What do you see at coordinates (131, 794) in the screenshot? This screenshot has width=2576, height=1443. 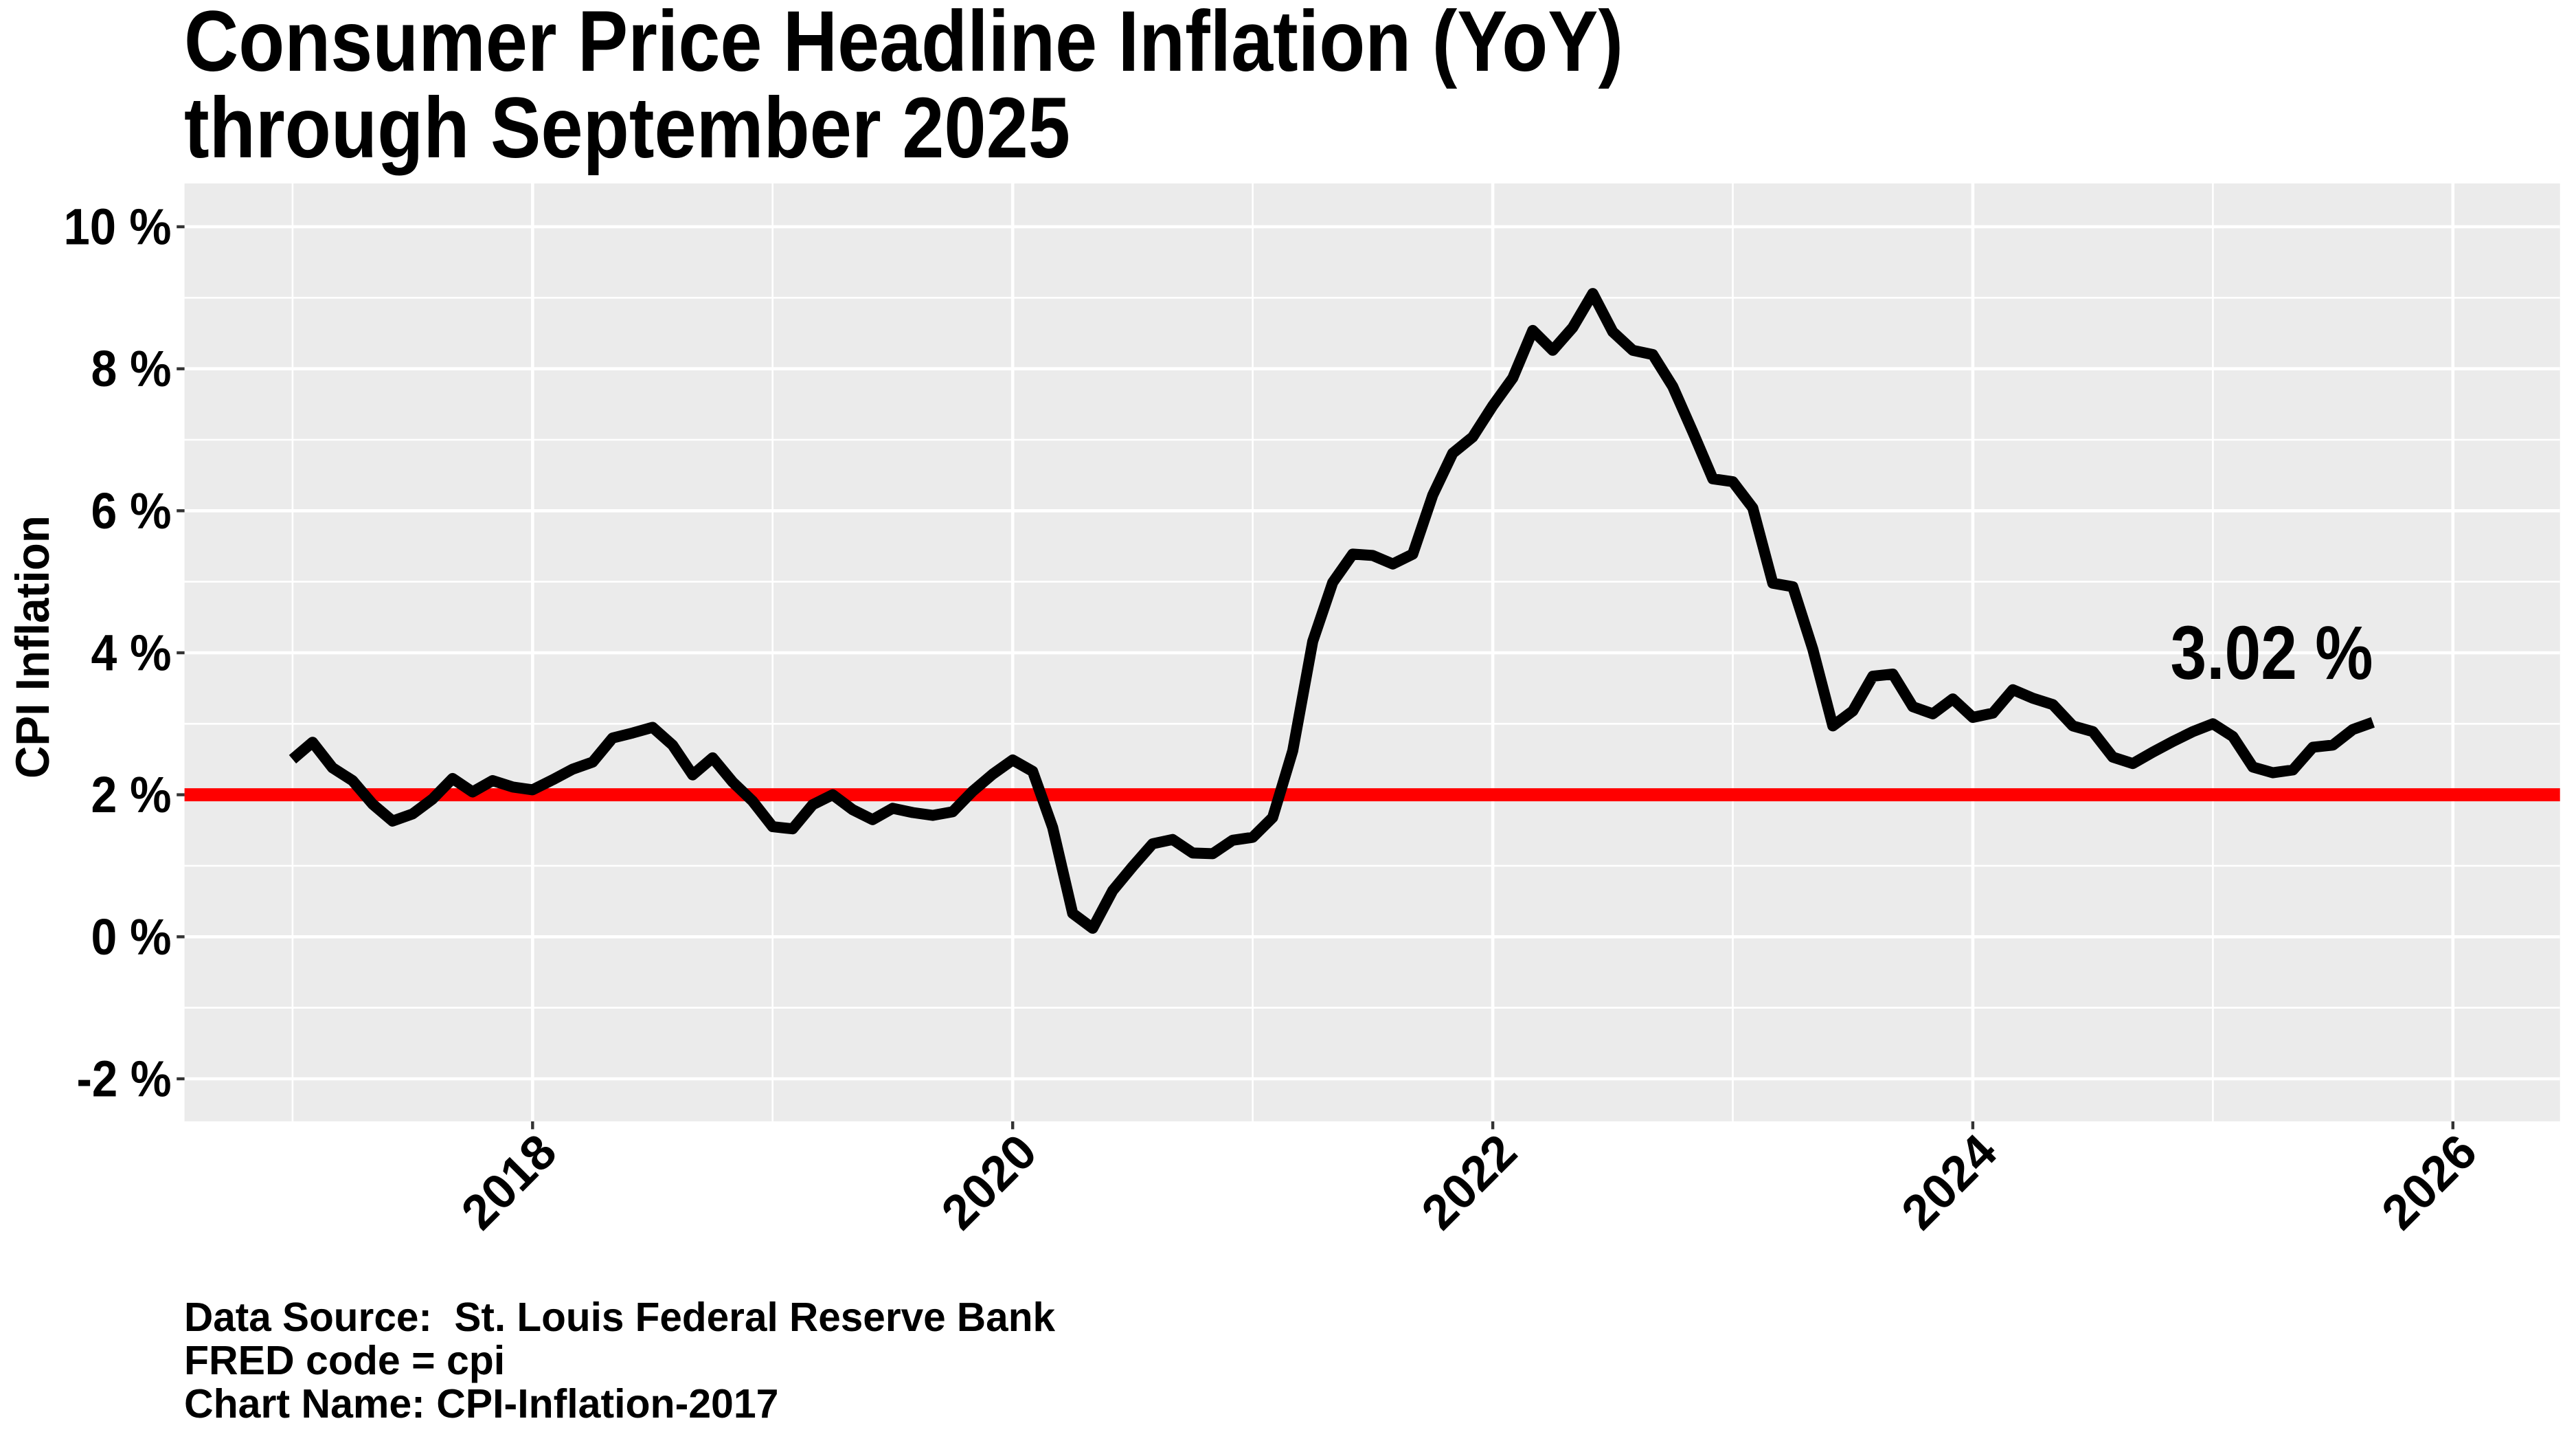 I see `svg-text: 2 %` at bounding box center [131, 794].